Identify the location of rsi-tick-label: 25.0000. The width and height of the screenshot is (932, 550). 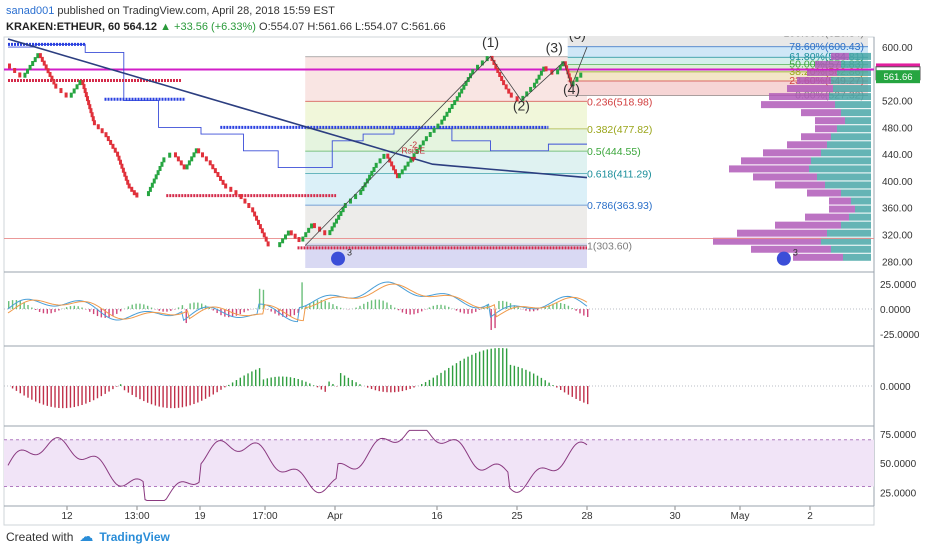
(898, 493).